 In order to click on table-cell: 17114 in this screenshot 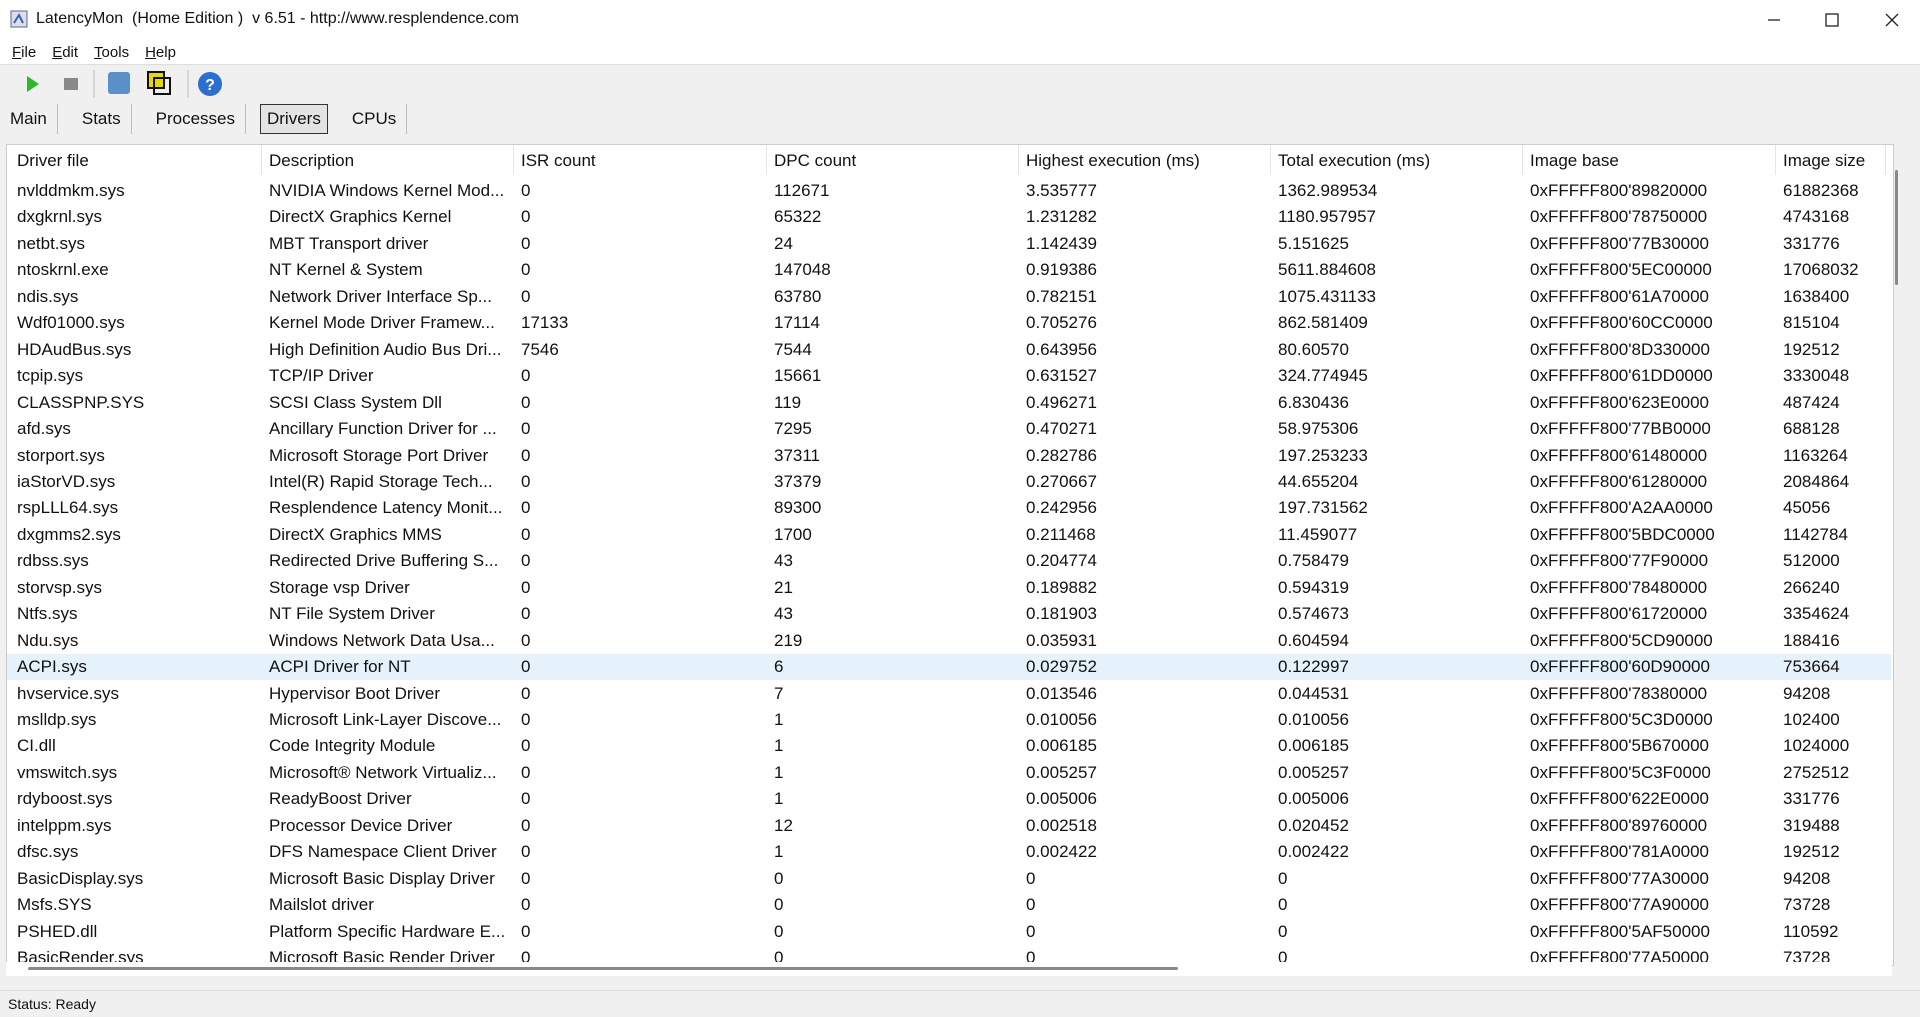, I will do `click(797, 323)`.